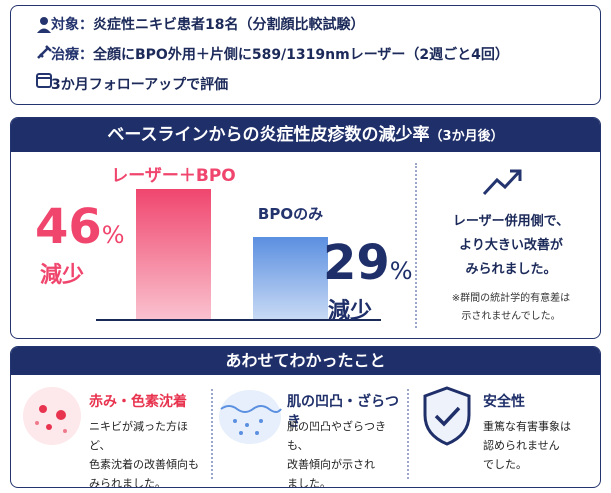 This screenshot has height=493, width=611. Describe the element at coordinates (511, 298) in the screenshot. I see `note-line: ※群間の統計学的有意差は` at that location.